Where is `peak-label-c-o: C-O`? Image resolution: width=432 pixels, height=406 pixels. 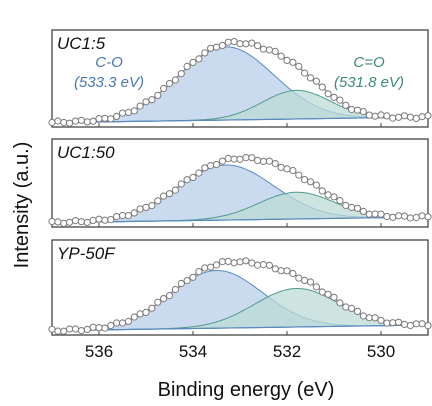
peak-label-c-o: C-O is located at coordinates (109, 62).